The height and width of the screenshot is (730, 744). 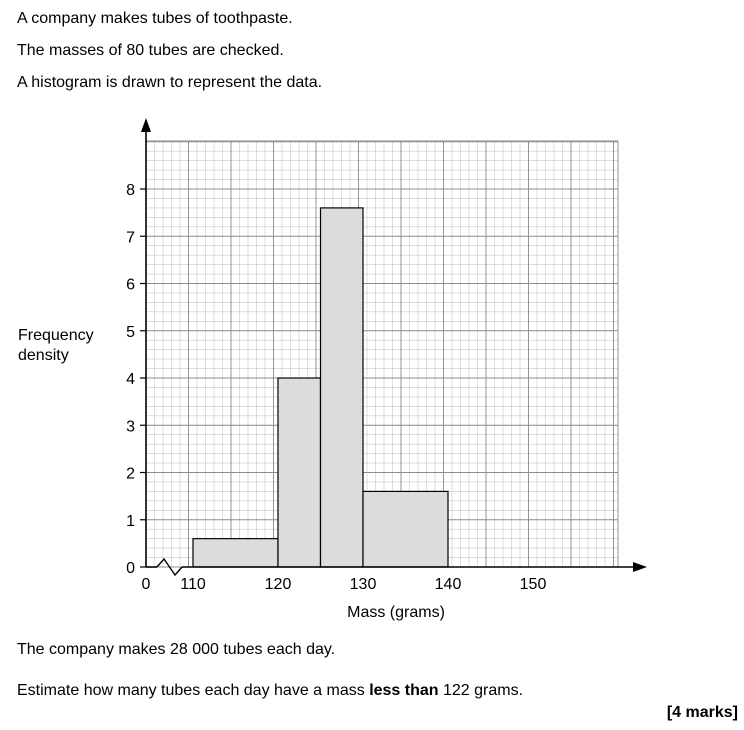 What do you see at coordinates (130, 426) in the screenshot?
I see `y-tick-label: 3` at bounding box center [130, 426].